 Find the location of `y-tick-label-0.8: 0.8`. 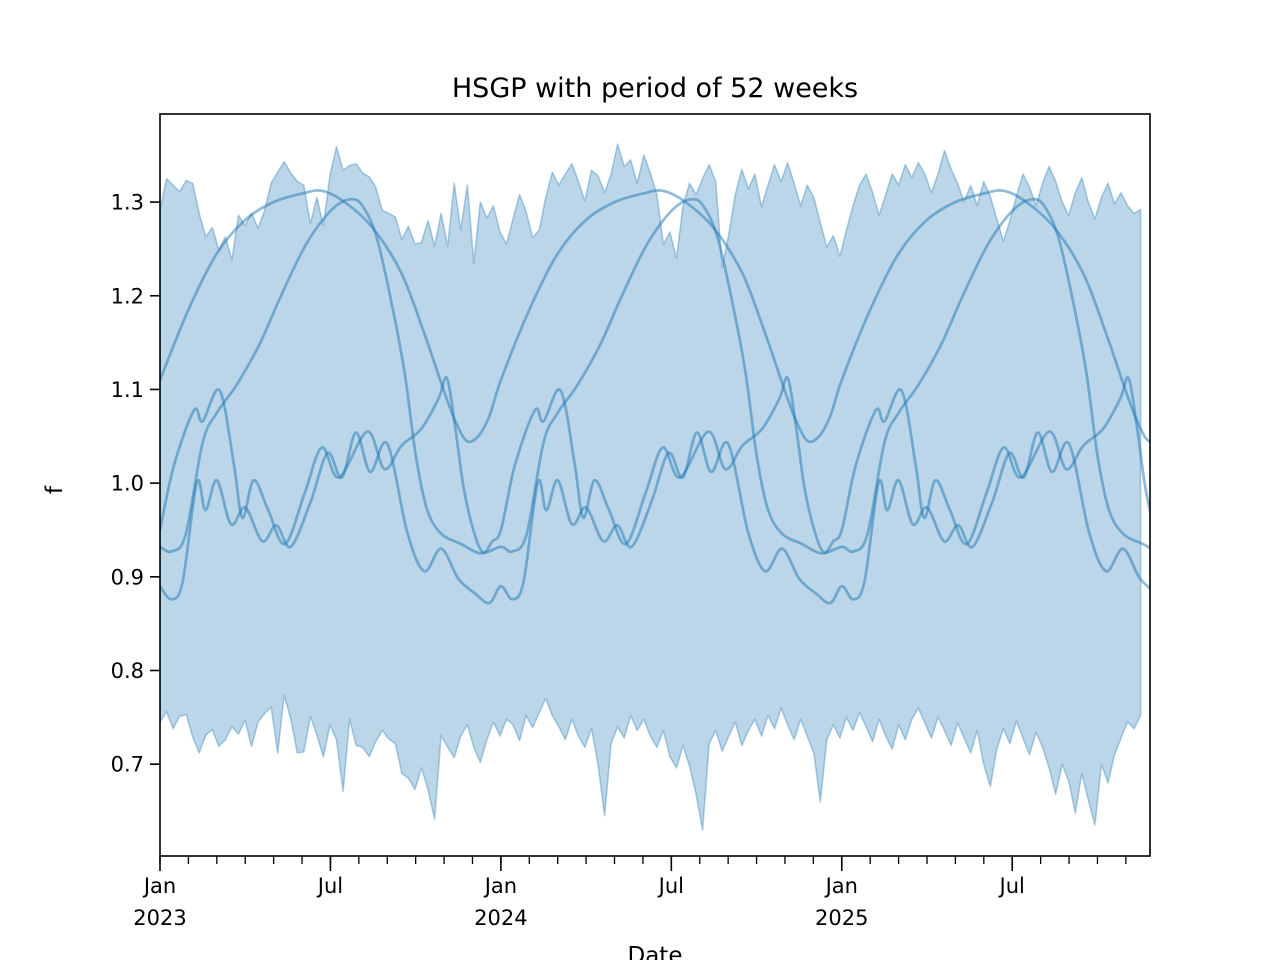

y-tick-label-0.8: 0.8 is located at coordinates (127, 671).